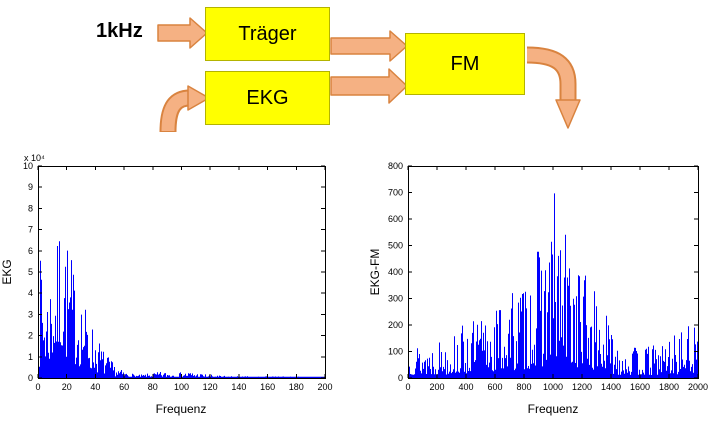  Describe the element at coordinates (28, 166) in the screenshot. I see `y-tick-label: 10` at that location.